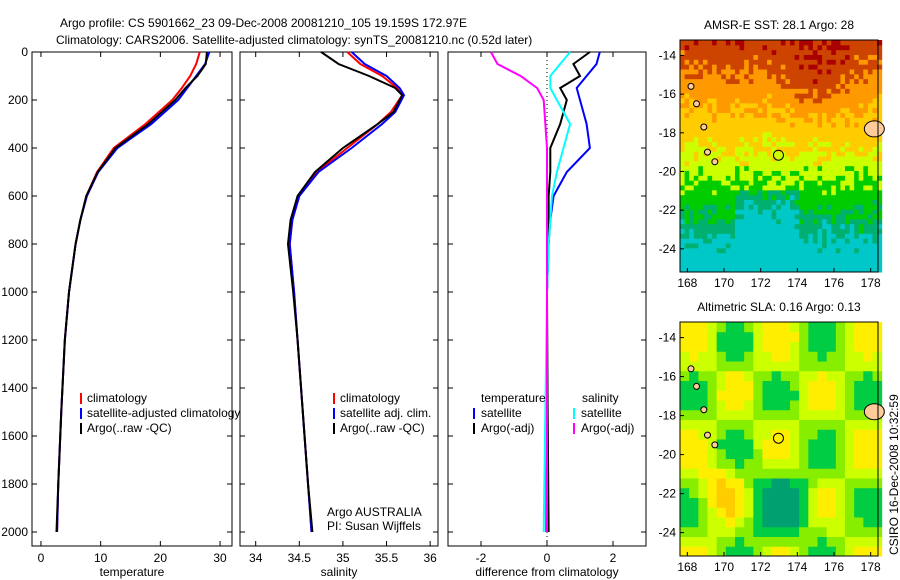  I want to click on x-axis-label: difference from climatology, so click(546, 572).